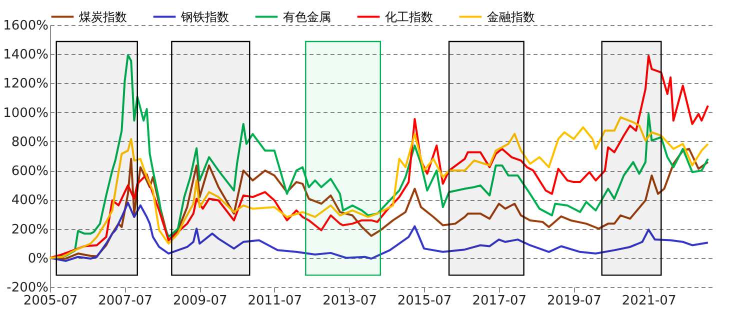 The height and width of the screenshot is (323, 745). What do you see at coordinates (511, 17) in the screenshot?
I see `legend-label: 金融指数` at bounding box center [511, 17].